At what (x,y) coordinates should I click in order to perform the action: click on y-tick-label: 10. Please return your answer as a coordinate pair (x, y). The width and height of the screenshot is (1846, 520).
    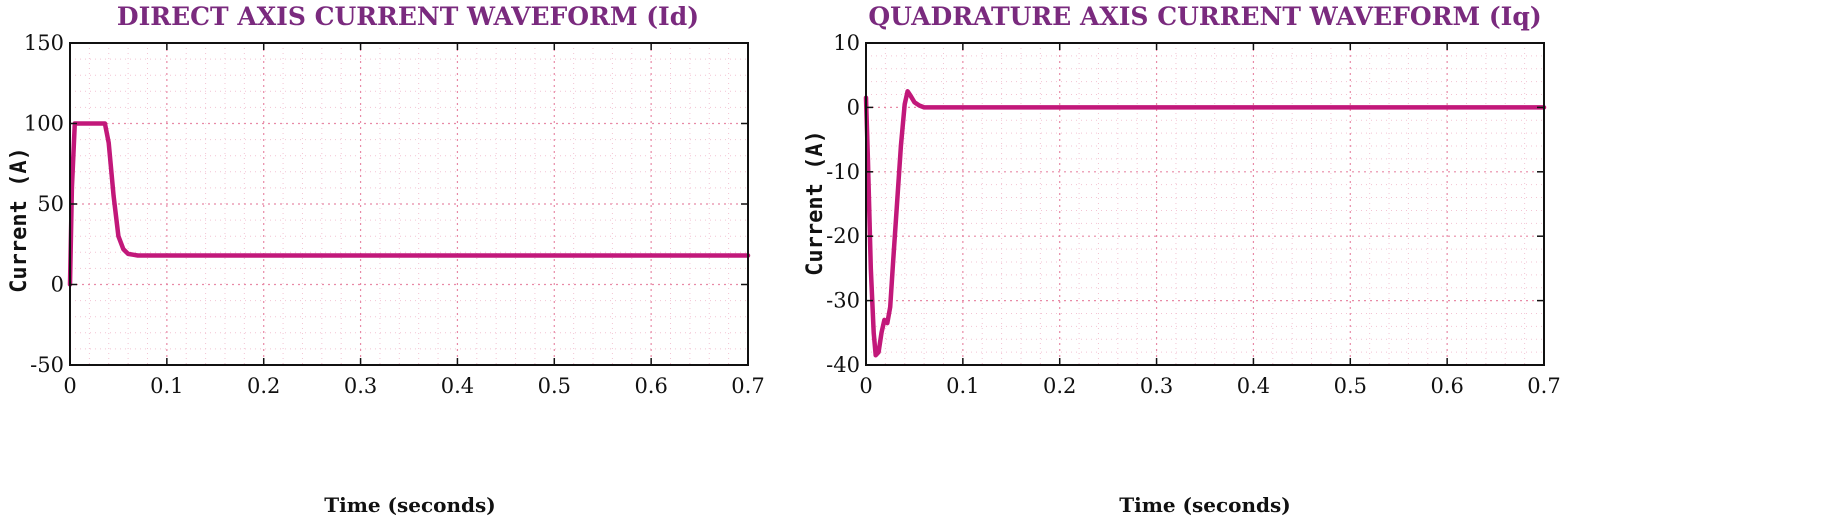
    Looking at the image, I should click on (846, 43).